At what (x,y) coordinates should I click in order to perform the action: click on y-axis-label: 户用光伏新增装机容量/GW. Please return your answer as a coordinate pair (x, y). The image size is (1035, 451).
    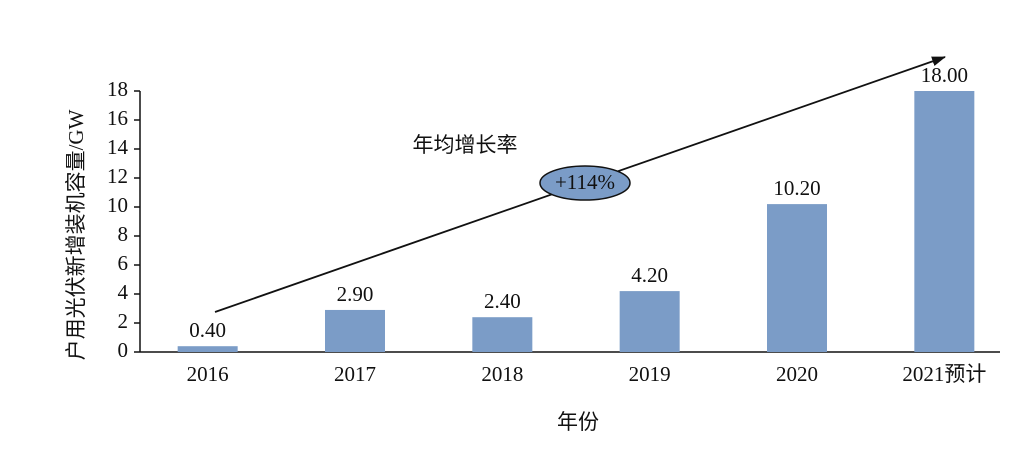
    Looking at the image, I should click on (76, 234).